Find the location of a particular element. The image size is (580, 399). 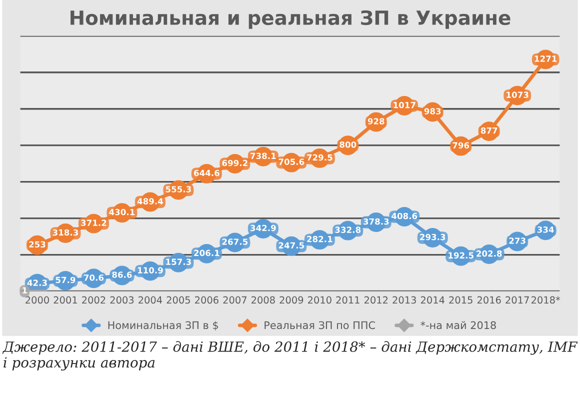

data-label: 334 is located at coordinates (545, 229).